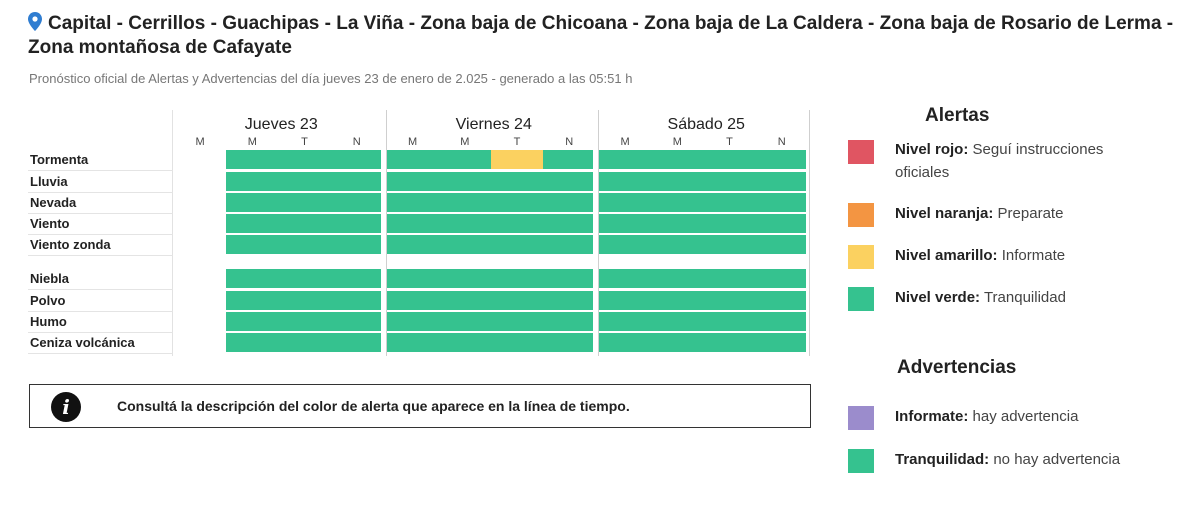 Image resolution: width=1200 pixels, height=510 pixels. I want to click on row-label-nevada: Nevada, so click(53, 202).